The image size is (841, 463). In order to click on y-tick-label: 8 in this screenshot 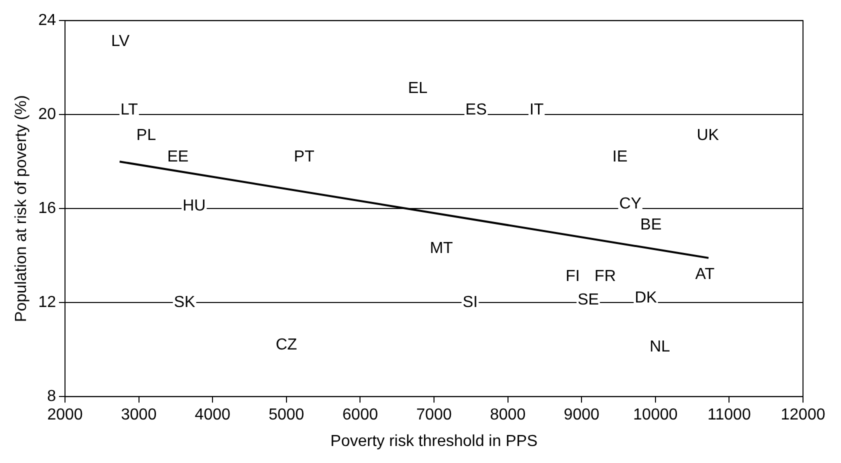, I will do `click(51, 397)`.